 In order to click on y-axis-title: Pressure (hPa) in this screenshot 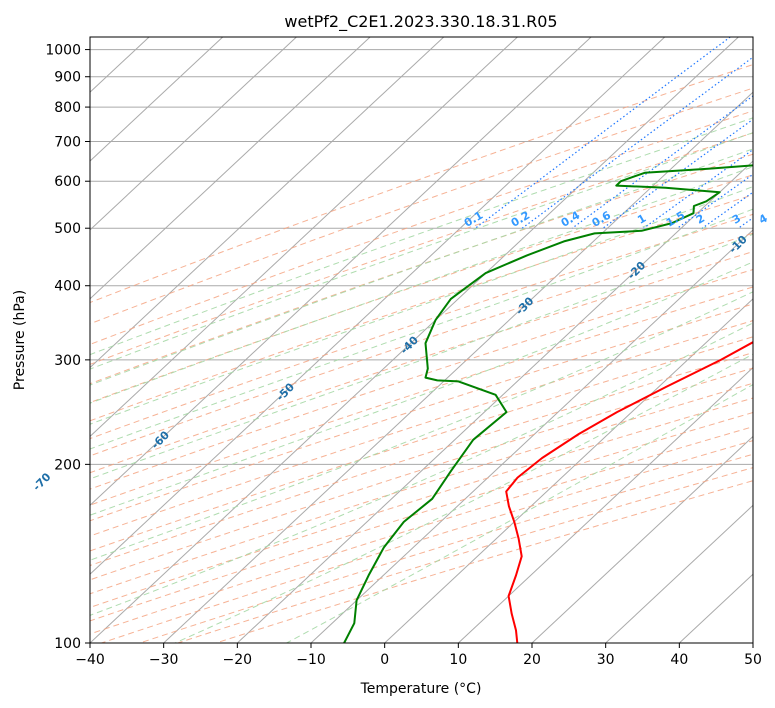, I will do `click(20, 340)`.